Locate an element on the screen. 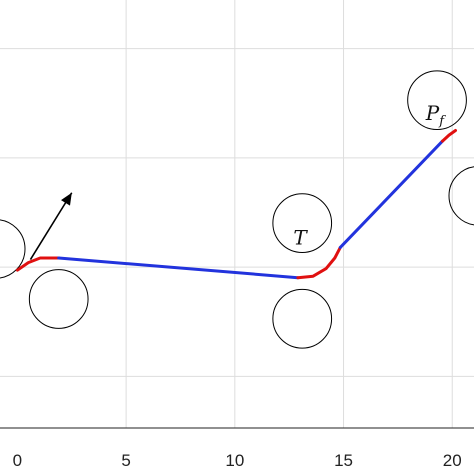 This screenshot has width=474, height=474. x-tick-label: 15 is located at coordinates (343, 460).